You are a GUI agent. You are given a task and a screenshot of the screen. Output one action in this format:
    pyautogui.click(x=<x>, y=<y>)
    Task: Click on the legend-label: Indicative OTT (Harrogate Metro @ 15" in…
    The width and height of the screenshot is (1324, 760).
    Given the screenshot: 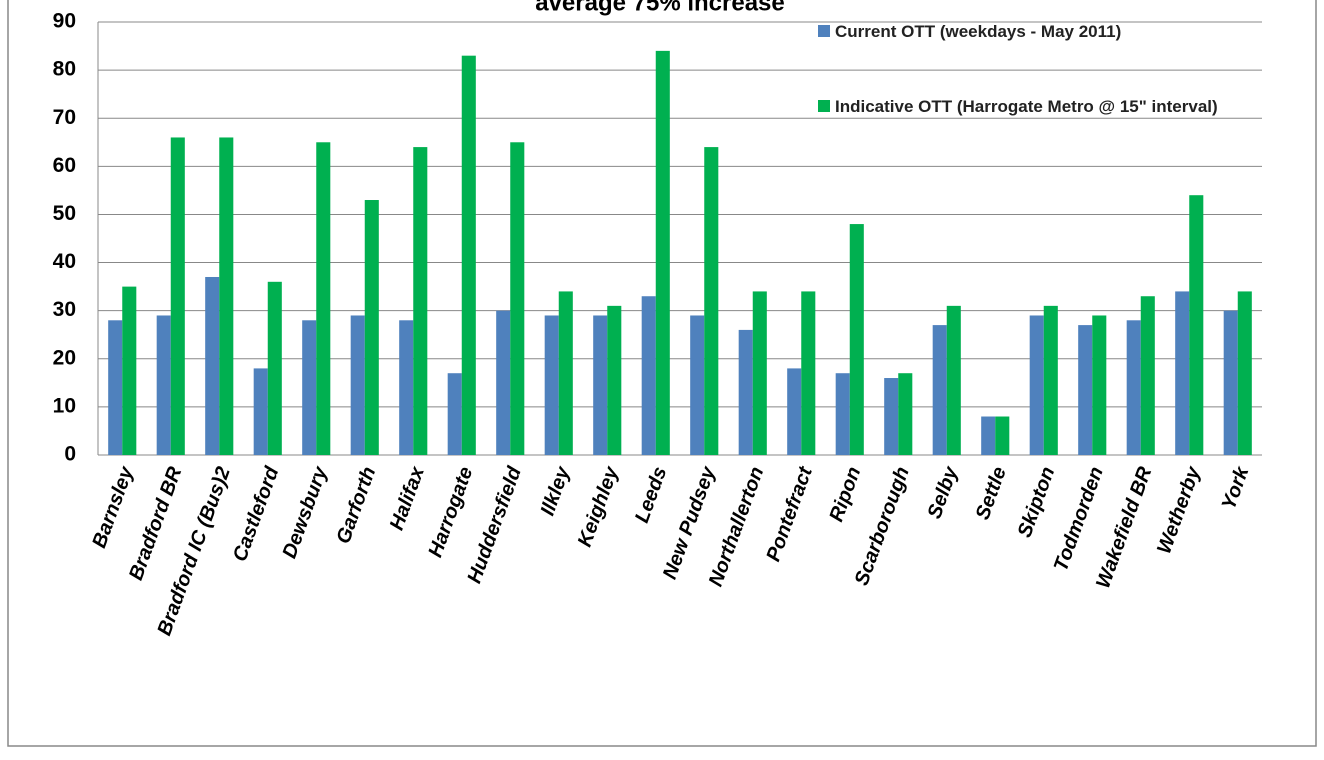 What is the action you would take?
    pyautogui.click(x=1026, y=106)
    